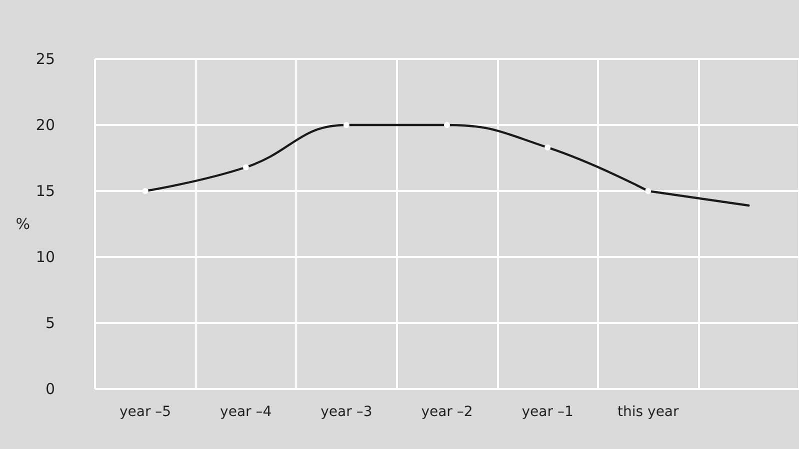  Describe the element at coordinates (50, 323) in the screenshot. I see `y-tick-label: 5` at that location.